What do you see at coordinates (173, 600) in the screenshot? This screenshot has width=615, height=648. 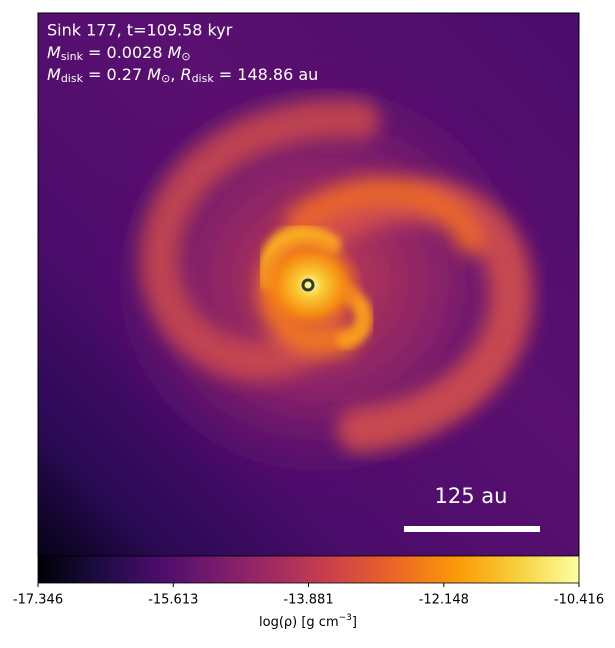 I see `colorbar-tick-label: -15.613` at bounding box center [173, 600].